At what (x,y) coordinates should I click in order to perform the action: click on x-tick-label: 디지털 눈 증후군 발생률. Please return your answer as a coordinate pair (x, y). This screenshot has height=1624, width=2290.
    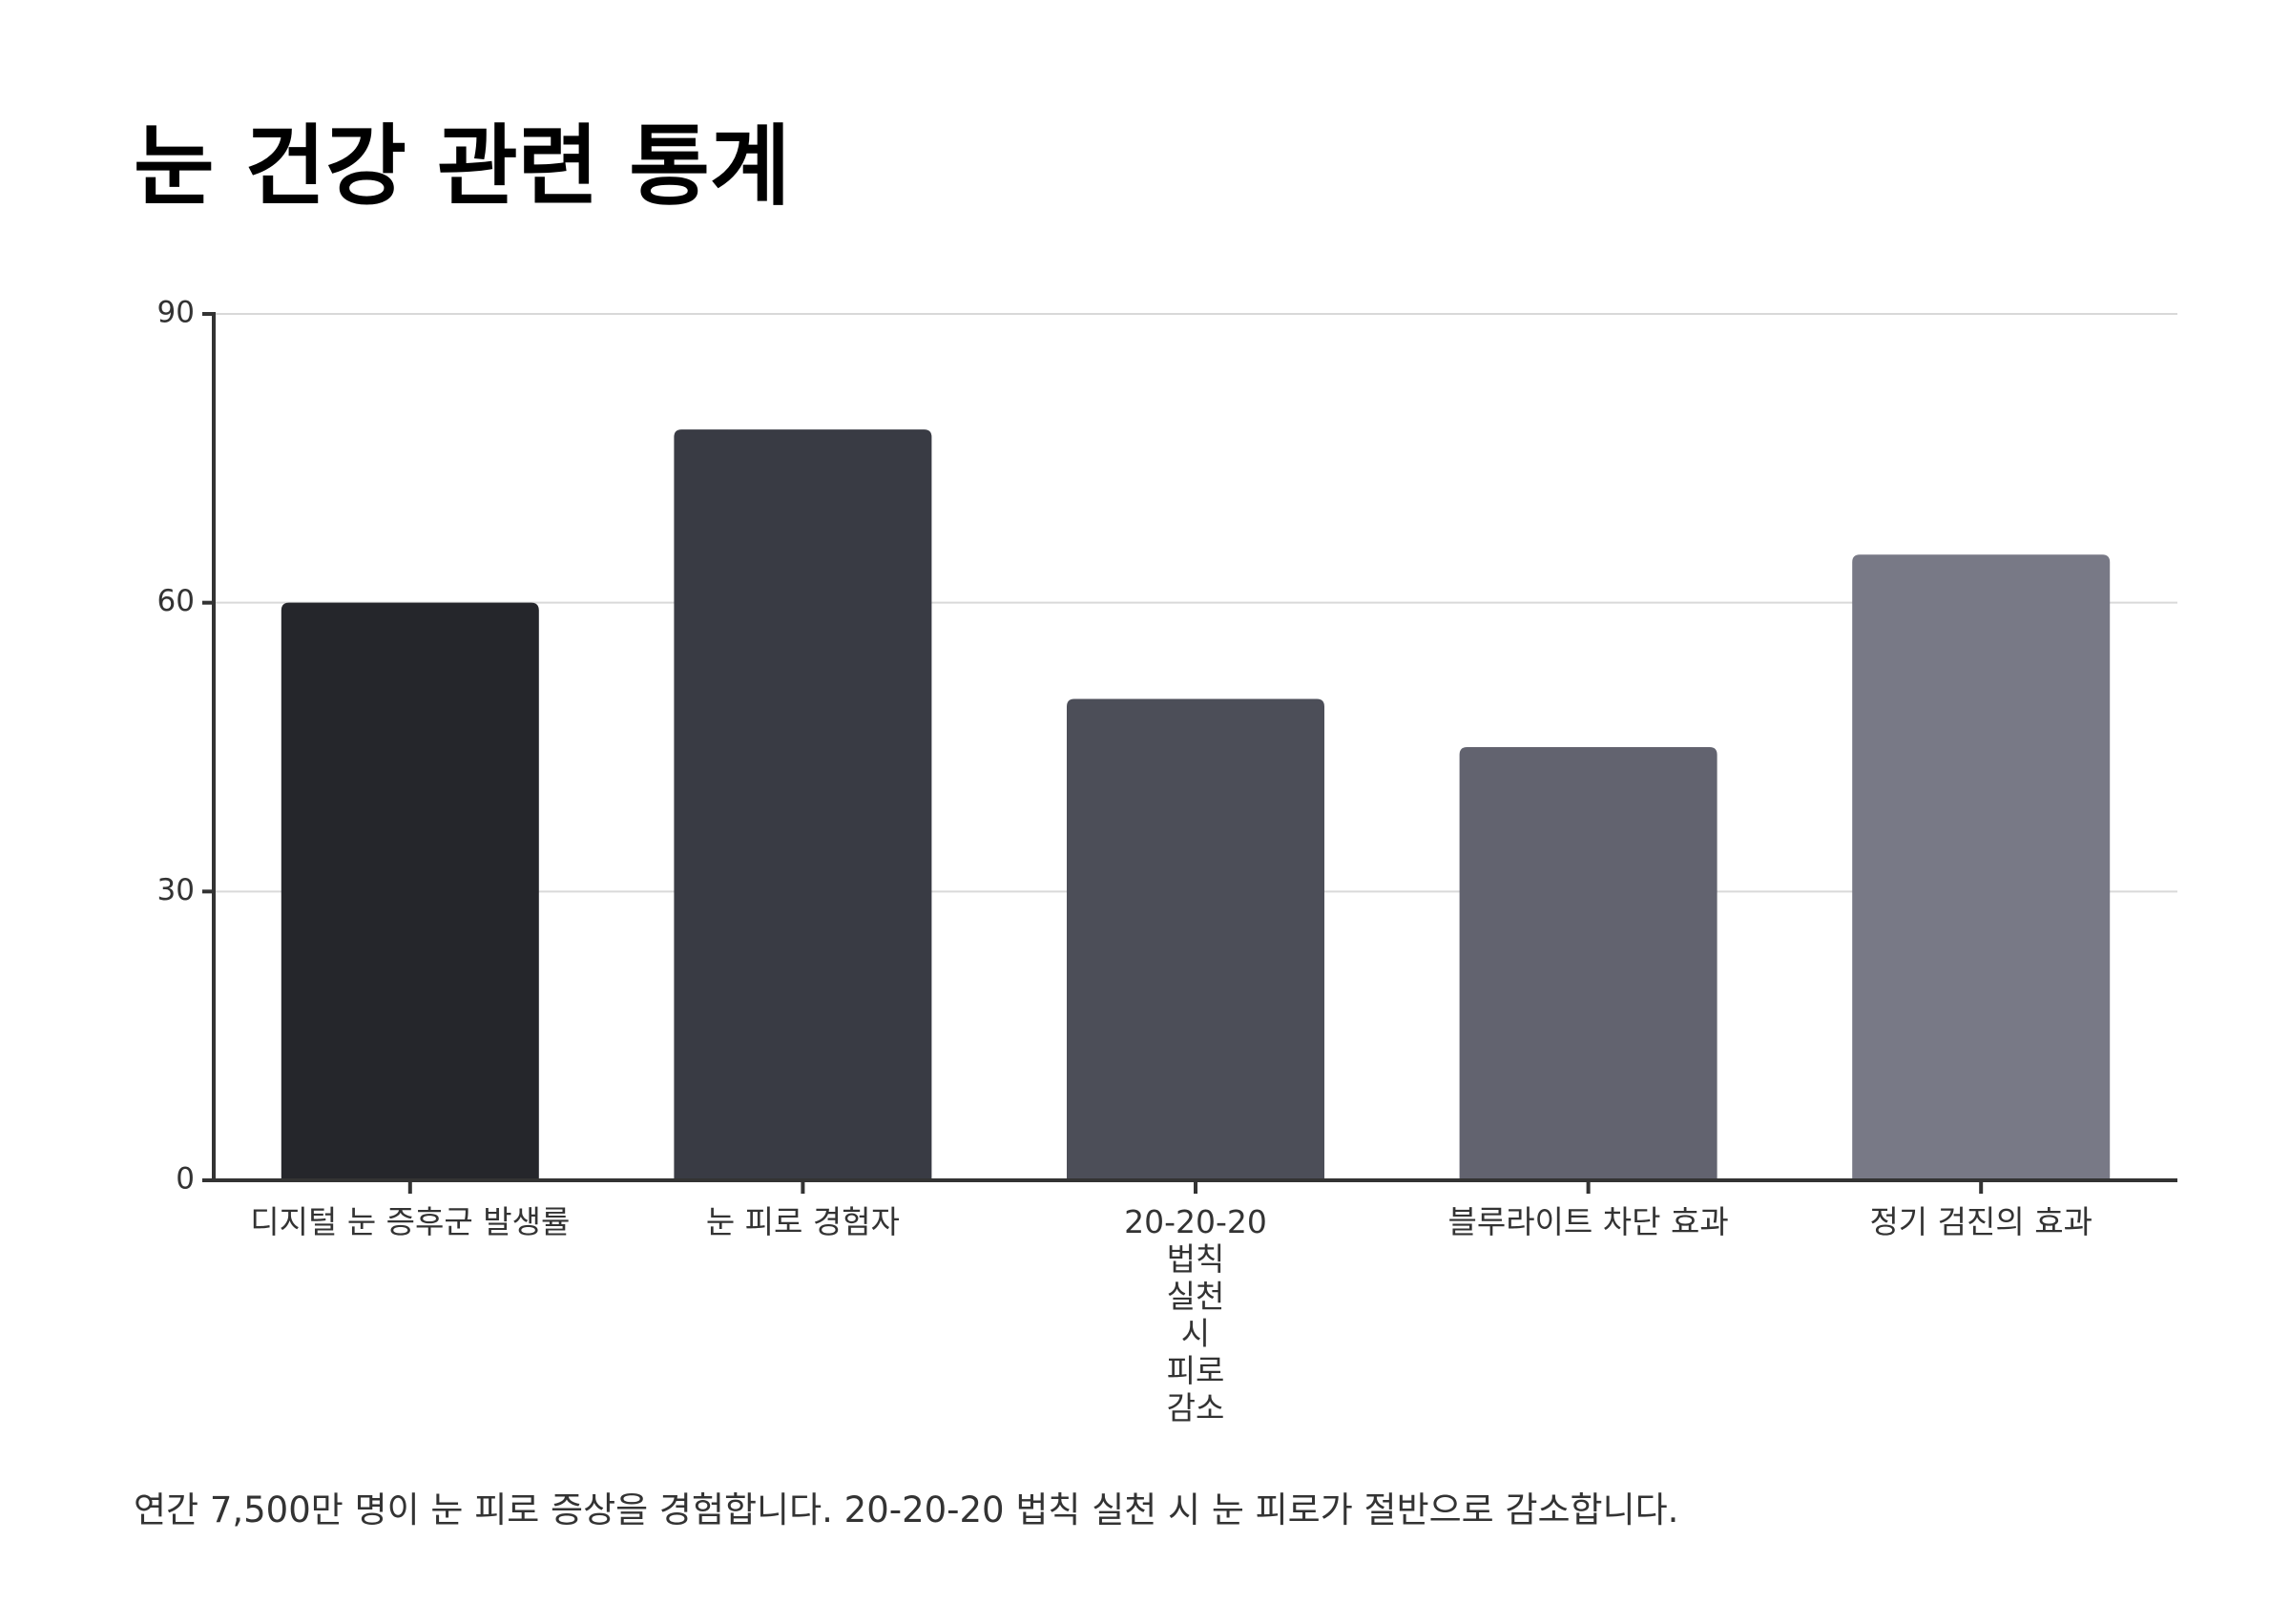
    Looking at the image, I should click on (410, 1221).